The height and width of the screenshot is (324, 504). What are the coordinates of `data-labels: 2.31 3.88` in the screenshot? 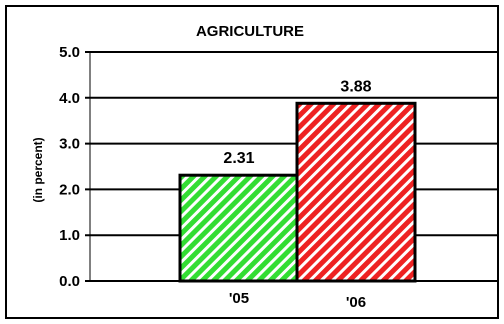 It's located at (297, 122).